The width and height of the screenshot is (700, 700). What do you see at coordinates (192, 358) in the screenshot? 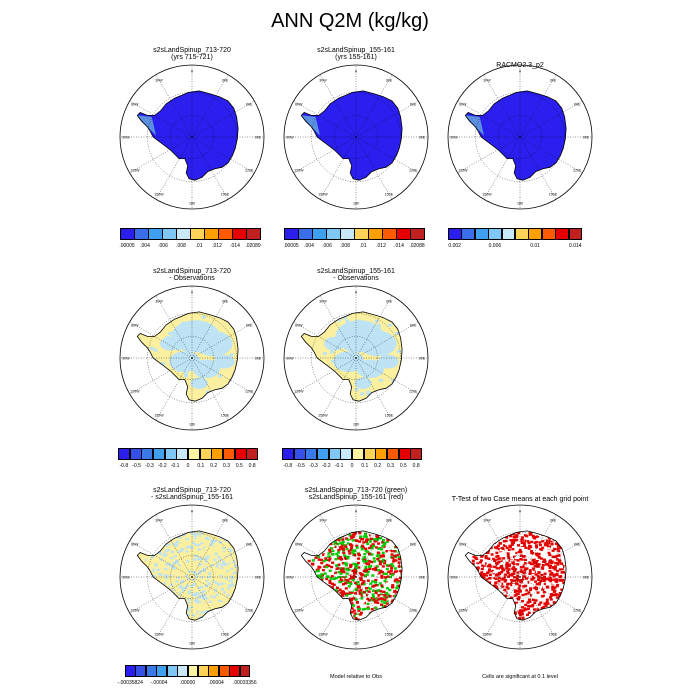
I see `polar-map-4: 0 30E 60E 90E 120E 150E 180 150W 120W 90W 60W 30W` at bounding box center [192, 358].